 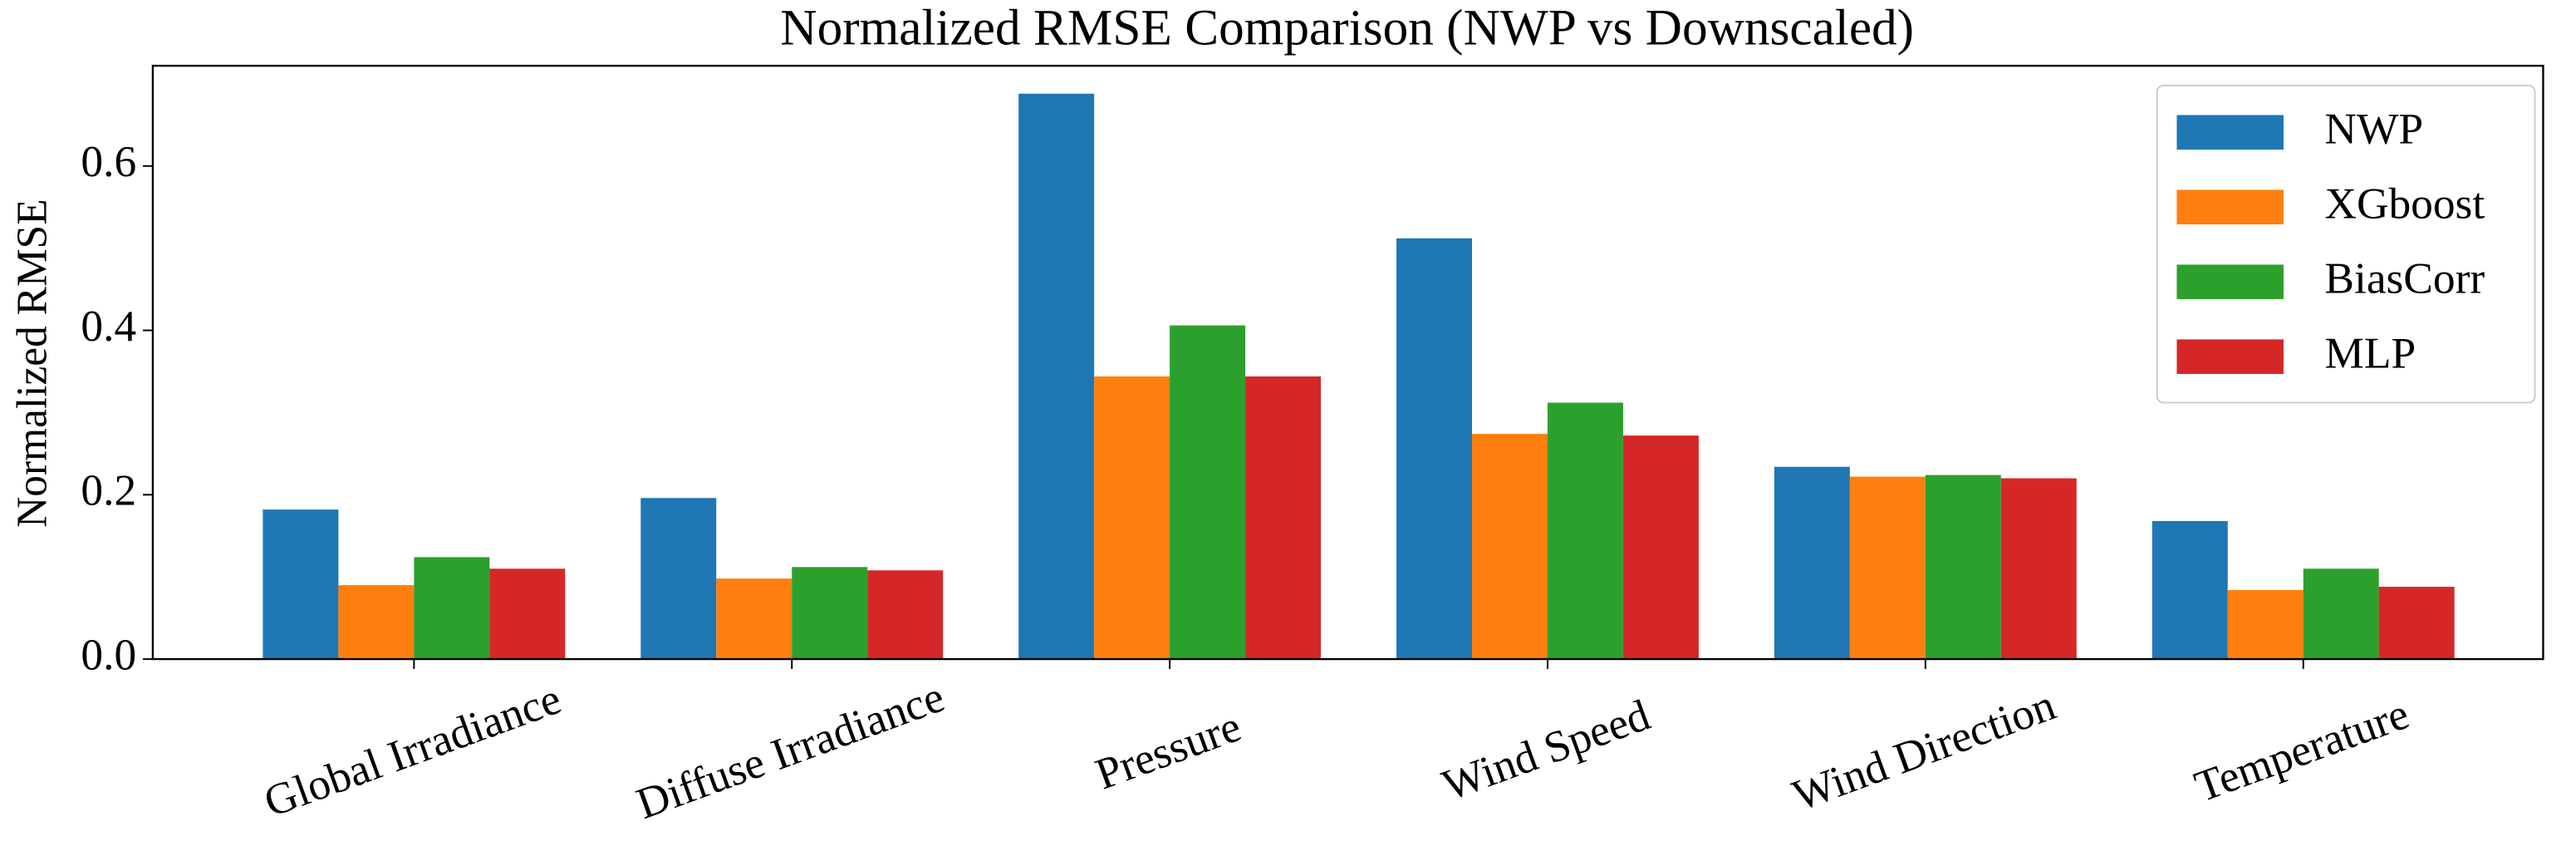 I want to click on y-tick-label: 0.4, so click(x=108, y=326).